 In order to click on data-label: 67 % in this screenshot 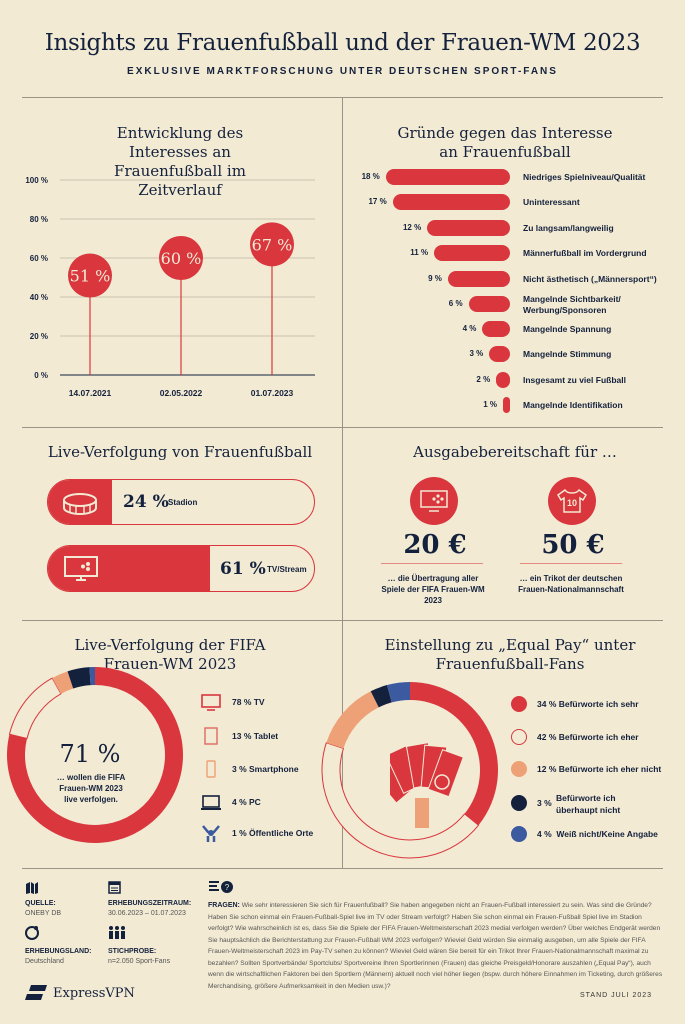, I will do `click(272, 244)`.